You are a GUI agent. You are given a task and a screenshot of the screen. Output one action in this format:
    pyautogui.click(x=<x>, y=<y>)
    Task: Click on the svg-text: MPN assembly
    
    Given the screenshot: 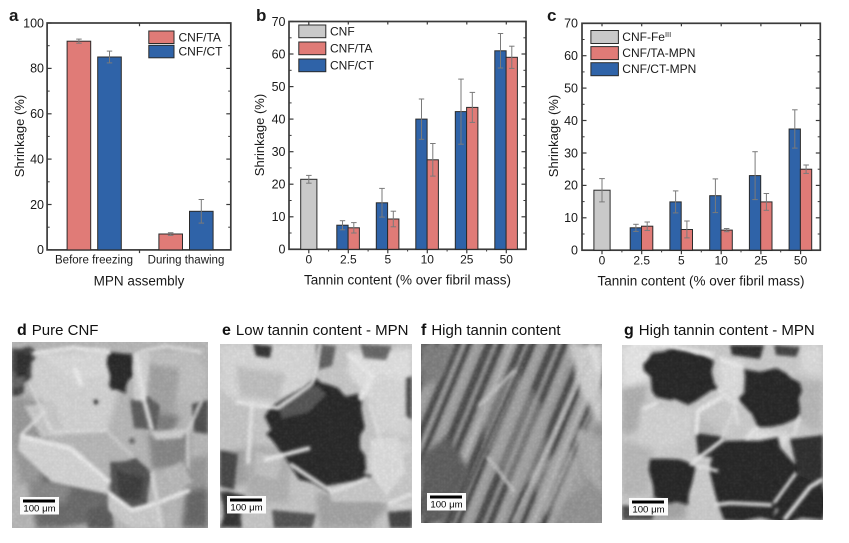 What is the action you would take?
    pyautogui.click(x=139, y=281)
    